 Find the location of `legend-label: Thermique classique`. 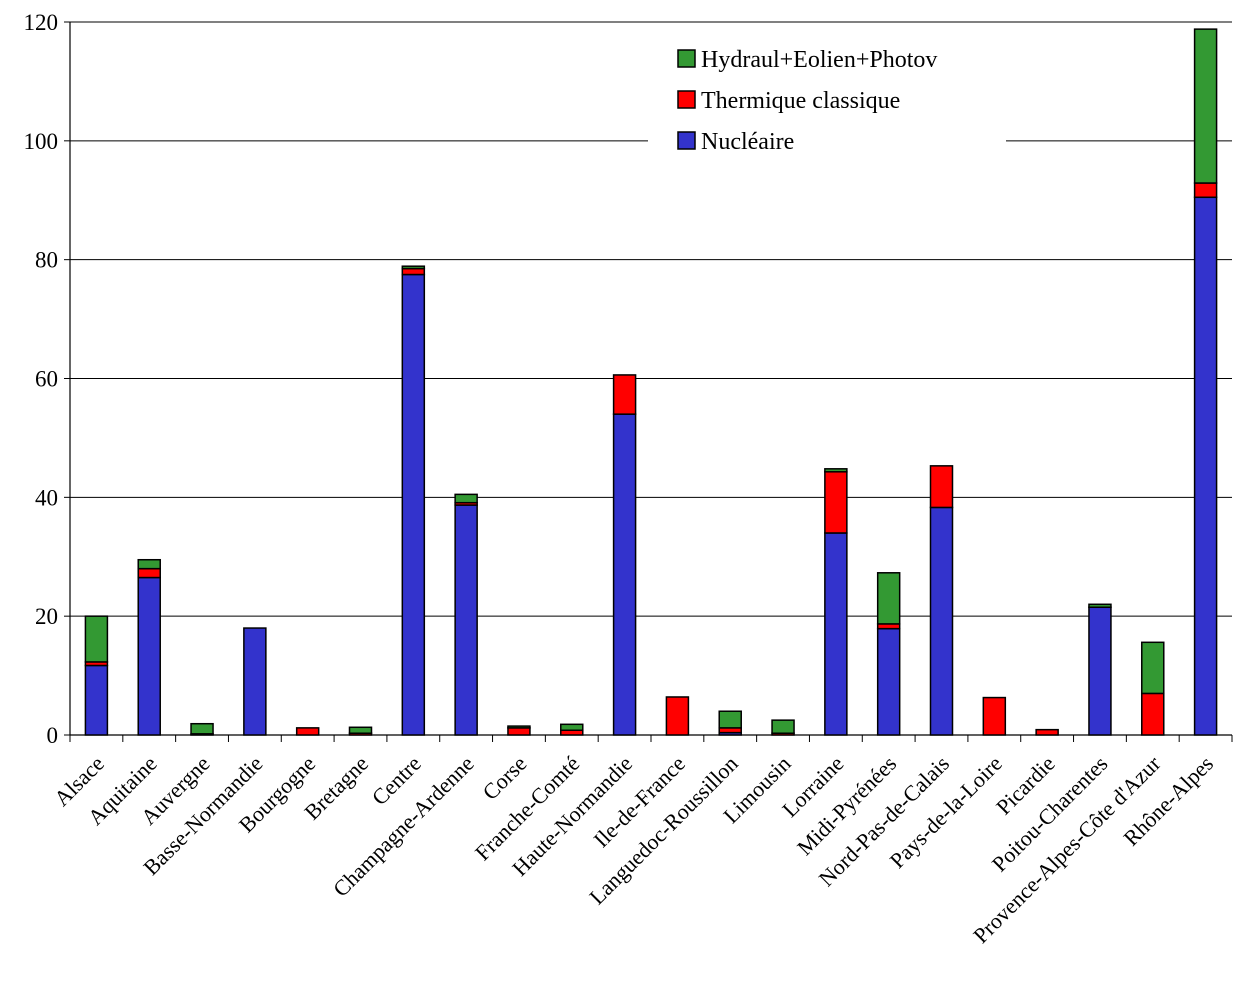

legend-label: Thermique classique is located at coordinates (800, 101).